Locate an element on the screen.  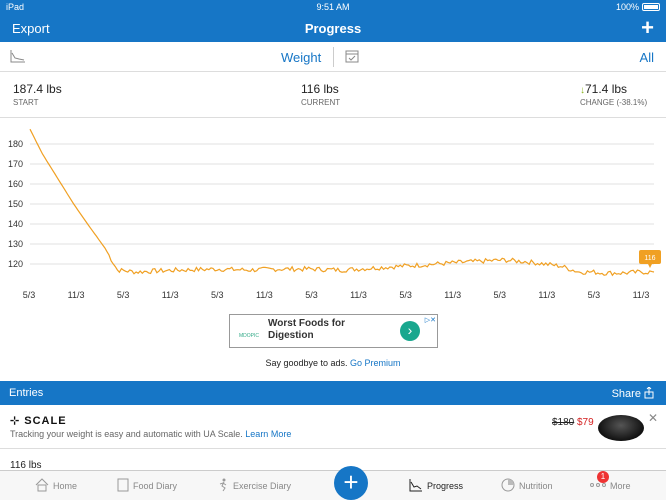
scale-image is located at coordinates (621, 428).